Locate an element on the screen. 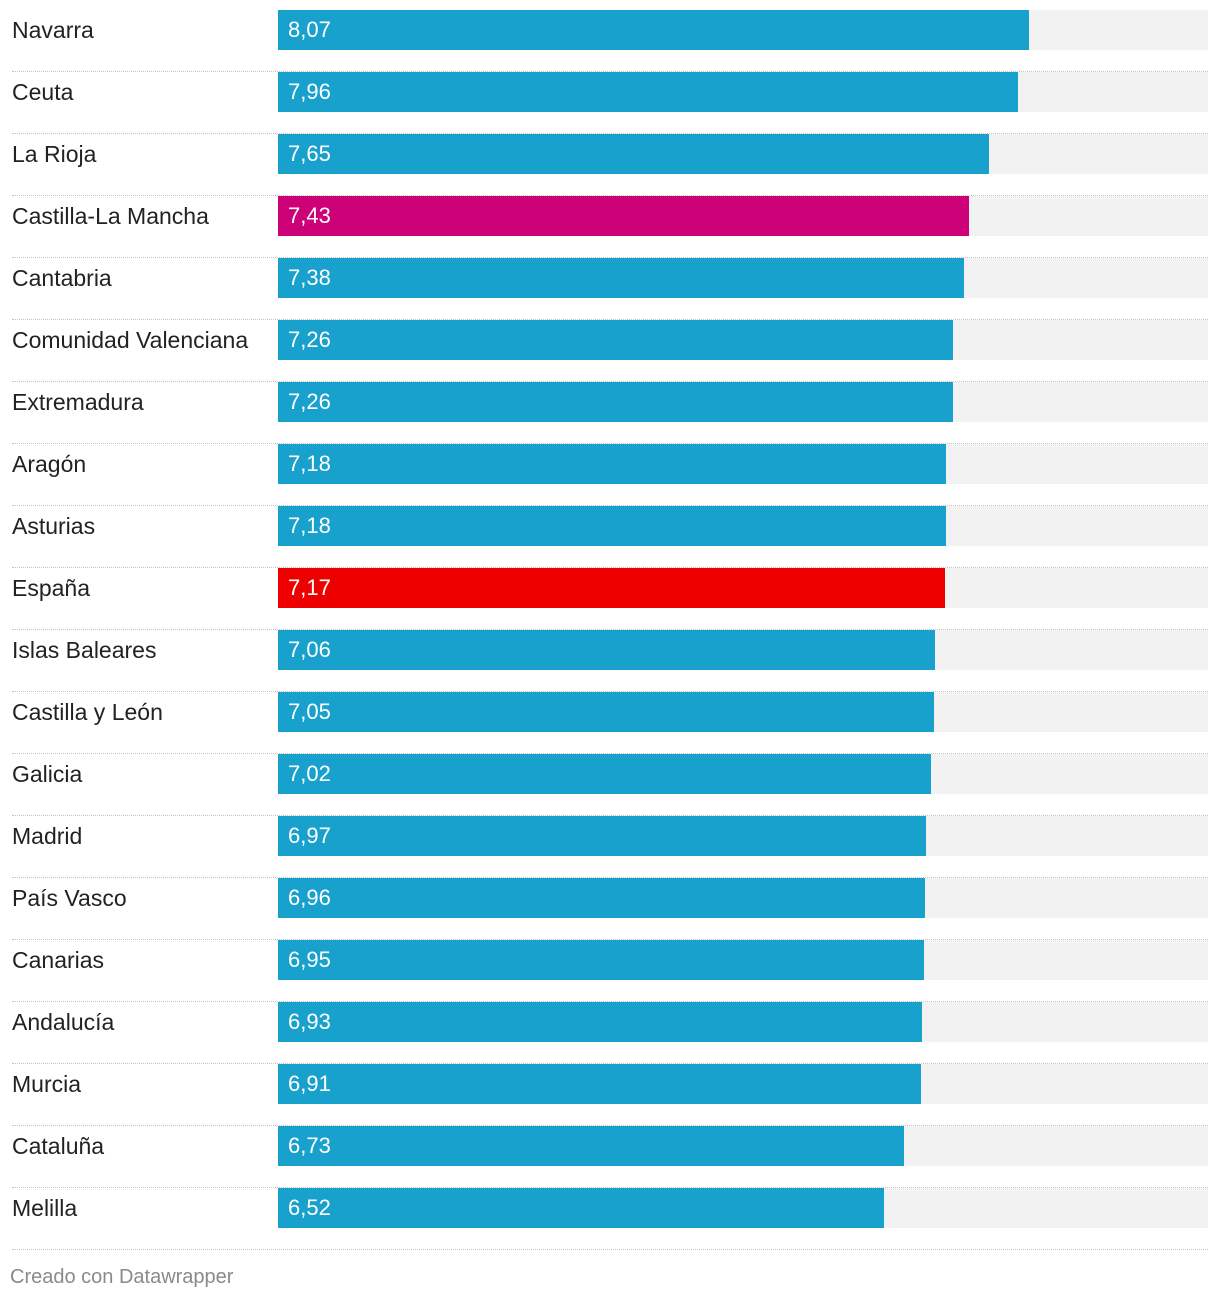 This screenshot has width=1220, height=1304. category-label: Ceuta is located at coordinates (43, 92).